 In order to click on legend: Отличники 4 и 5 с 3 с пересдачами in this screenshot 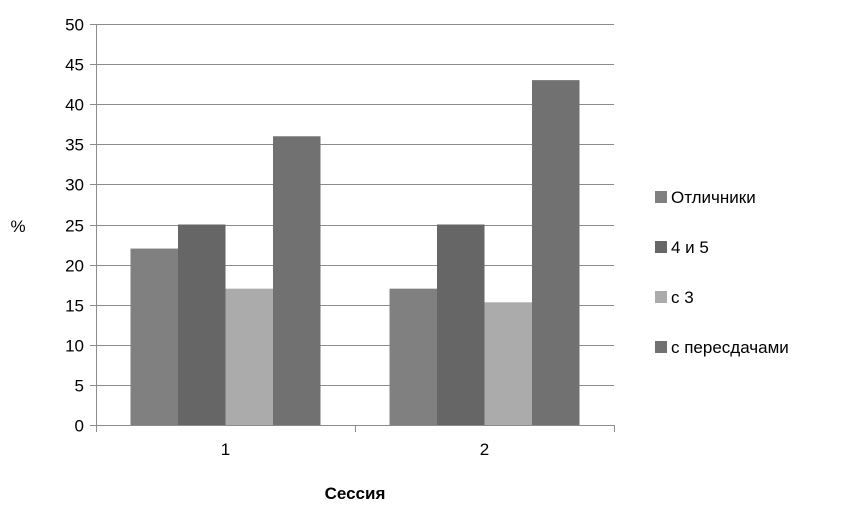, I will do `click(722, 272)`.